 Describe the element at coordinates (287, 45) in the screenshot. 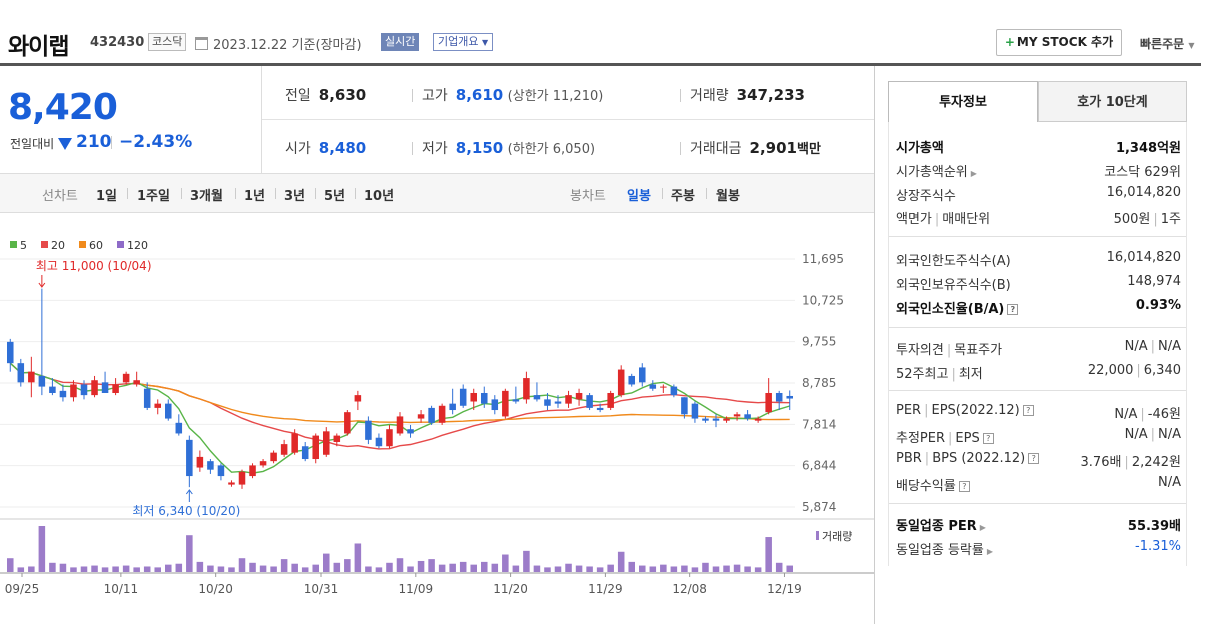

I see `quote-date: 2023.12.22 기준(장마감)` at that location.